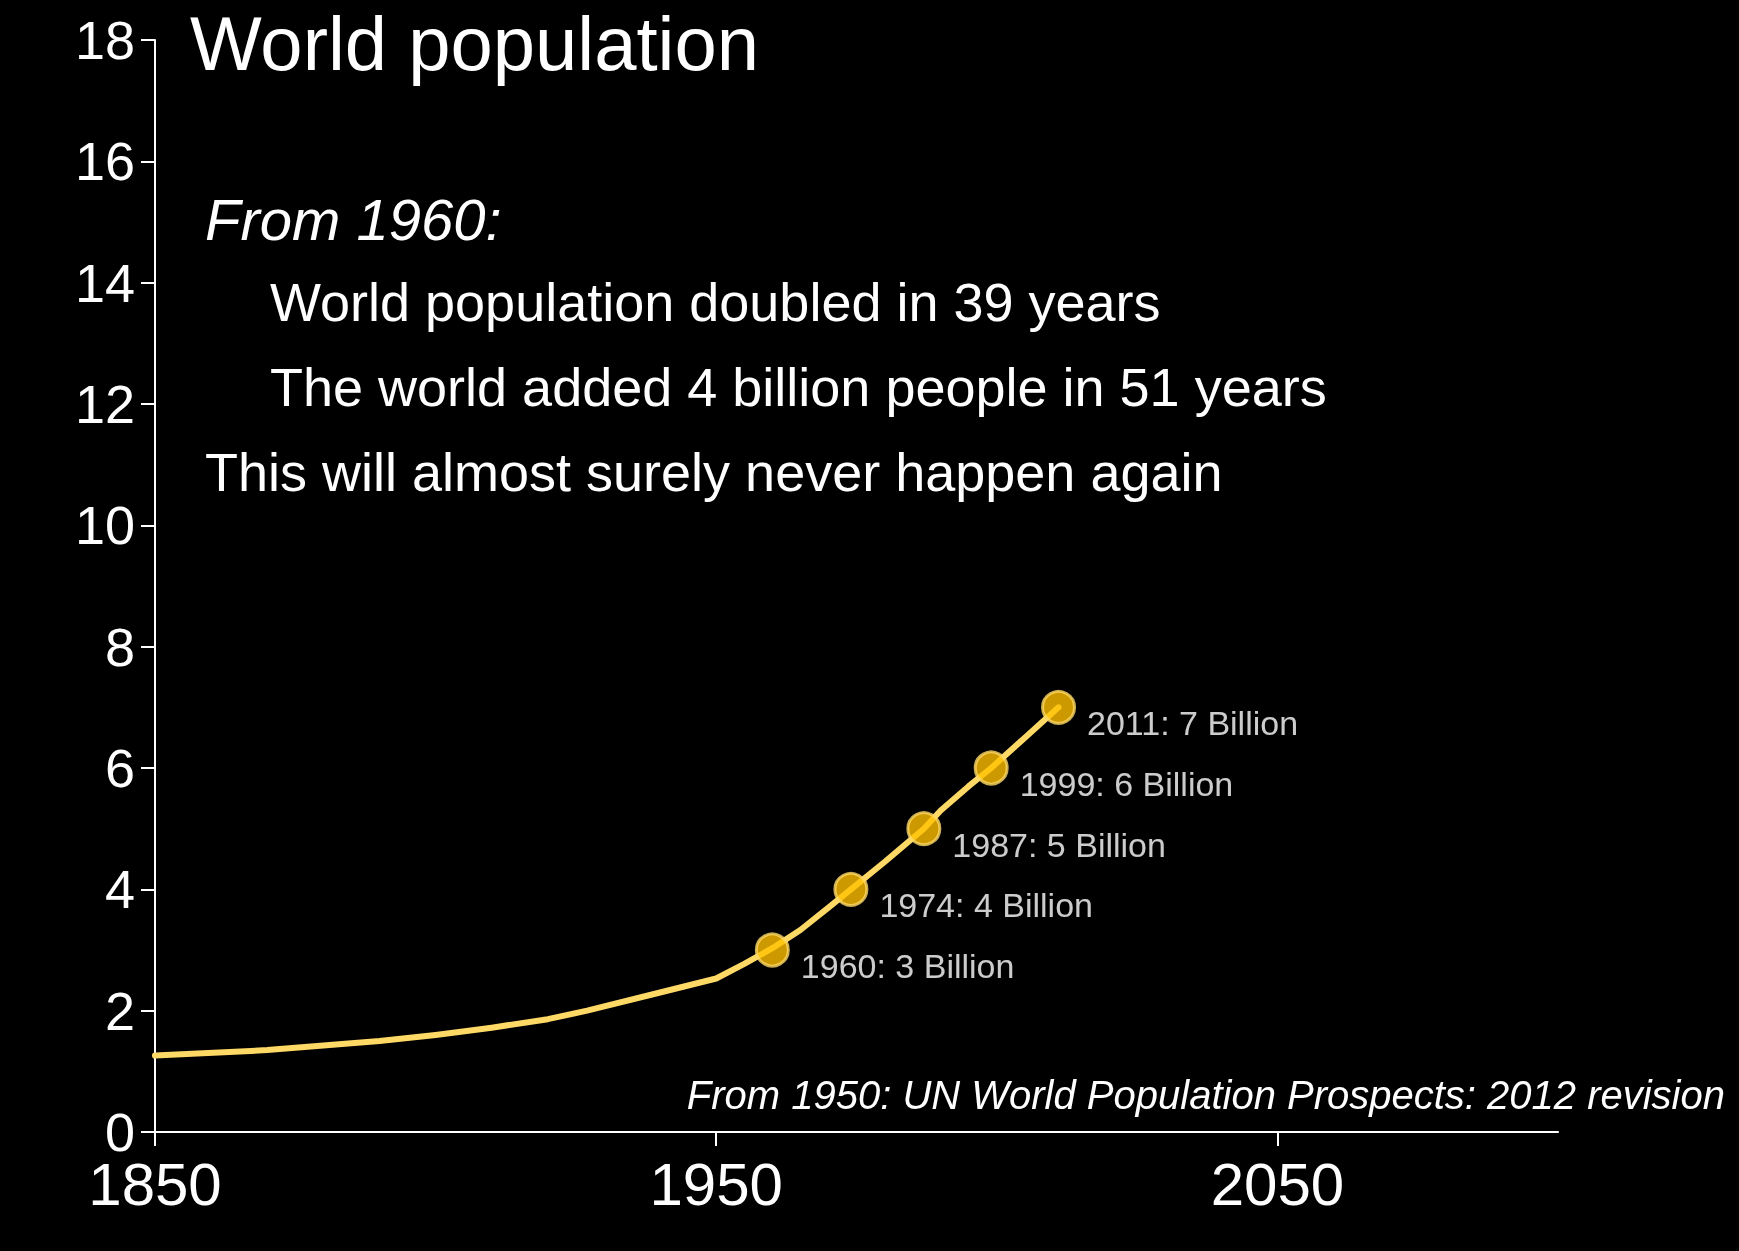  Describe the element at coordinates (1126, 784) in the screenshot. I see `data-label: 1999: 6 Billion` at that location.